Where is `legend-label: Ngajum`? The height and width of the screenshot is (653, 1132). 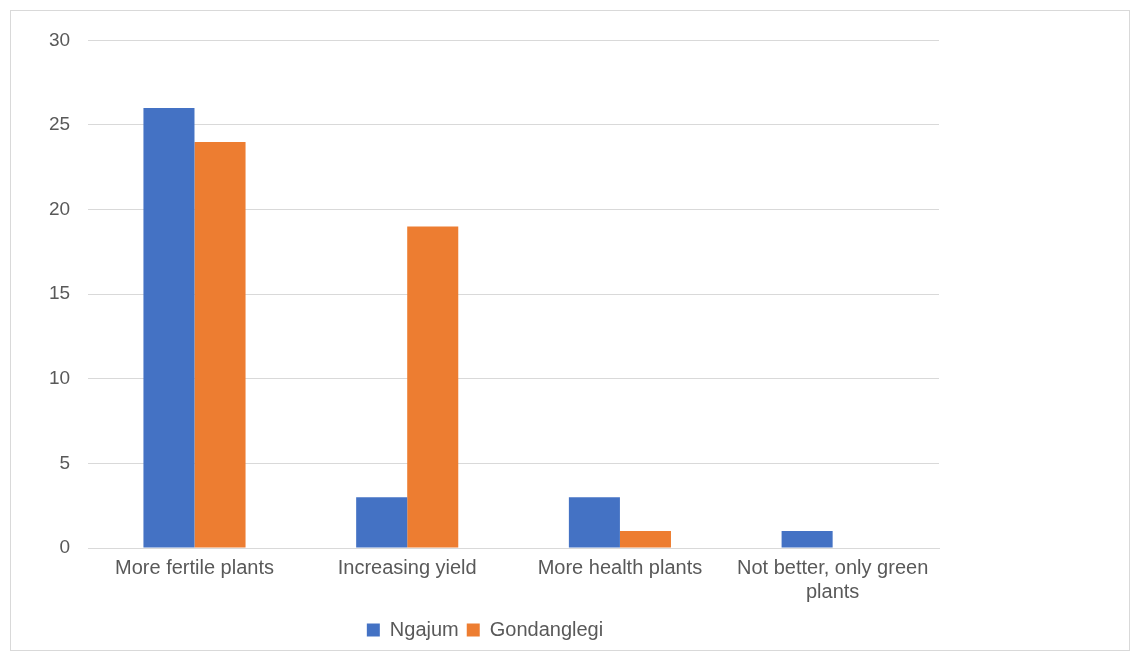
legend-label: Ngajum is located at coordinates (424, 628).